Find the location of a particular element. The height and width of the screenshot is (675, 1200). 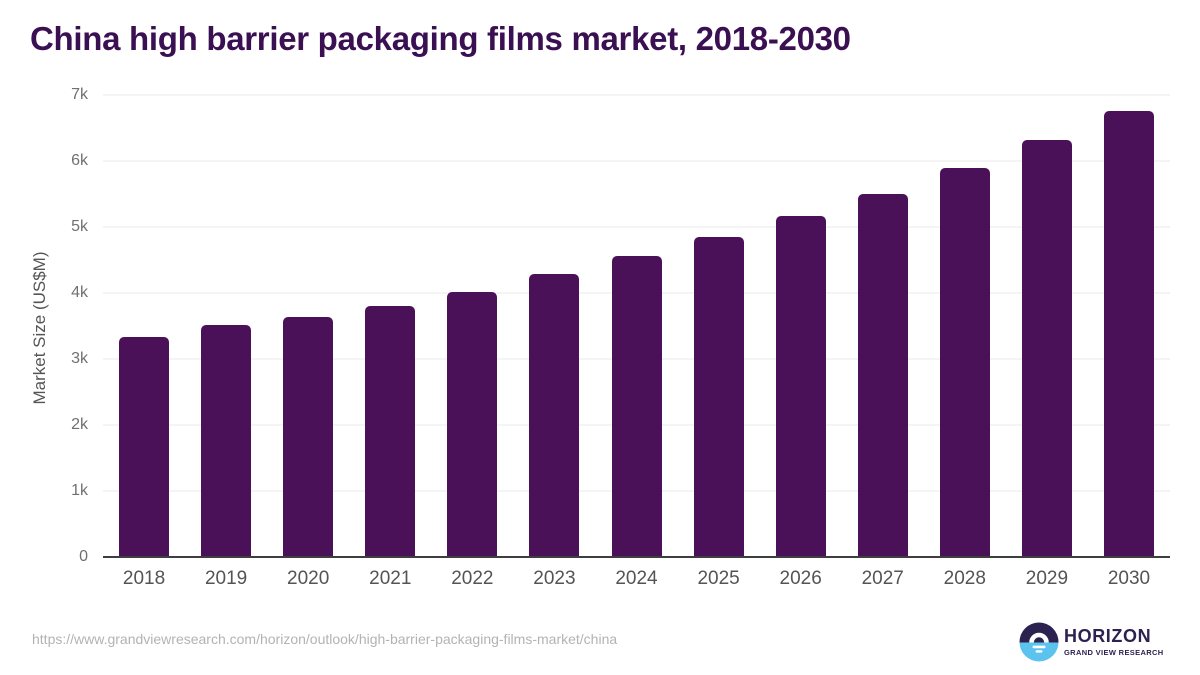

x-tick-label-2022: 2022 is located at coordinates (472, 578).